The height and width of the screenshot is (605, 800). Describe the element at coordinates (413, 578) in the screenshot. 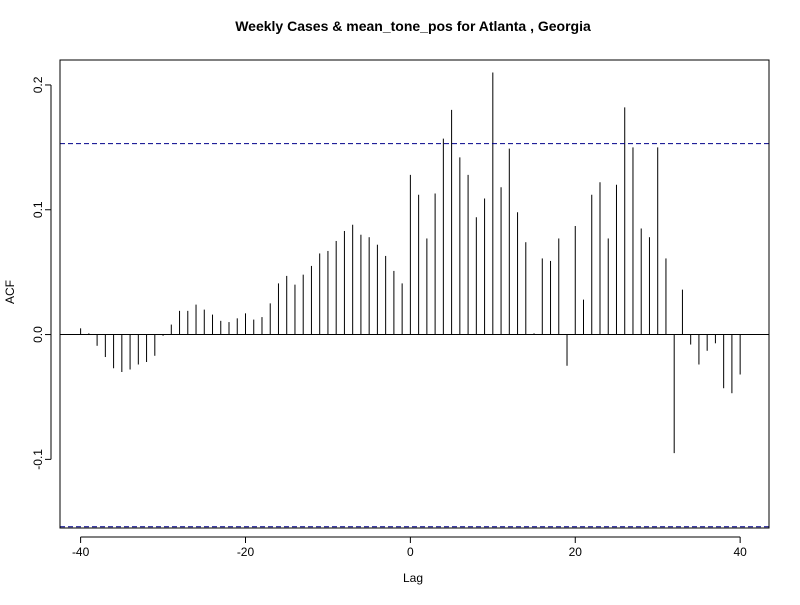

I see `x-axis-title: Lag` at that location.